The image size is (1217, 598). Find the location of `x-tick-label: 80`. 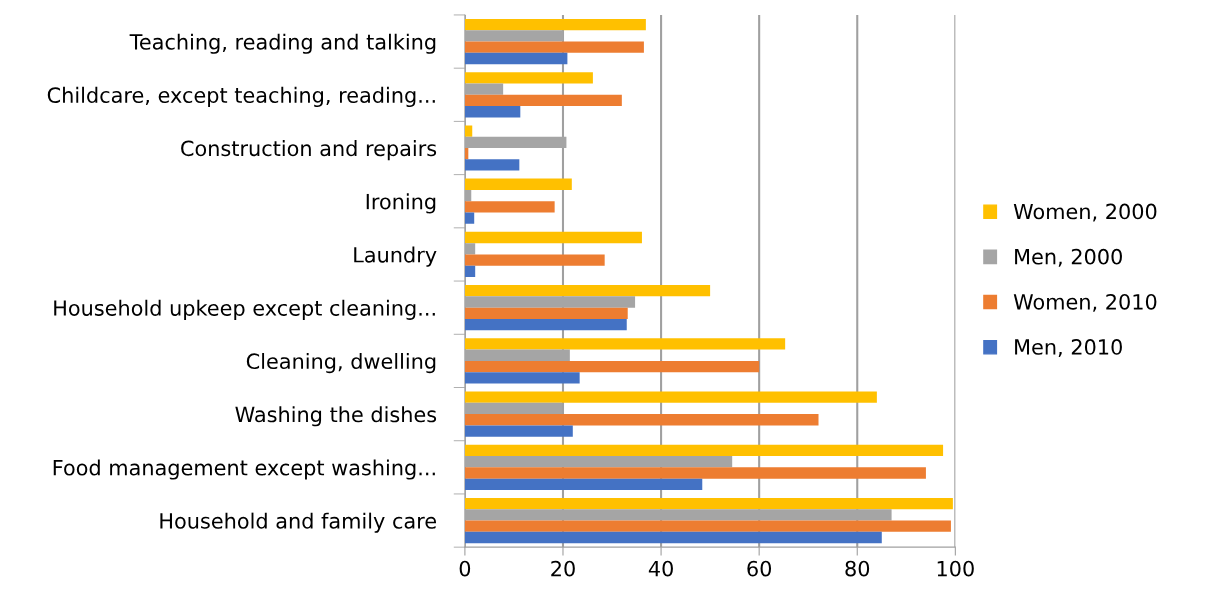

x-tick-label: 80 is located at coordinates (857, 568).